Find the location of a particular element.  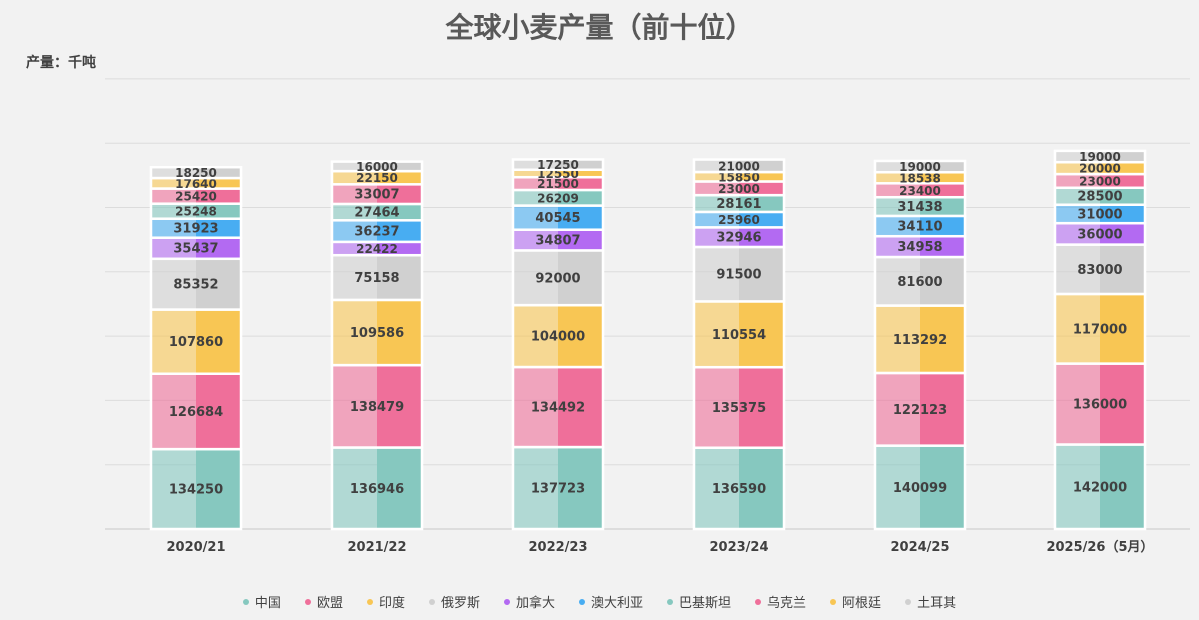

data-label: 25420 is located at coordinates (196, 197).